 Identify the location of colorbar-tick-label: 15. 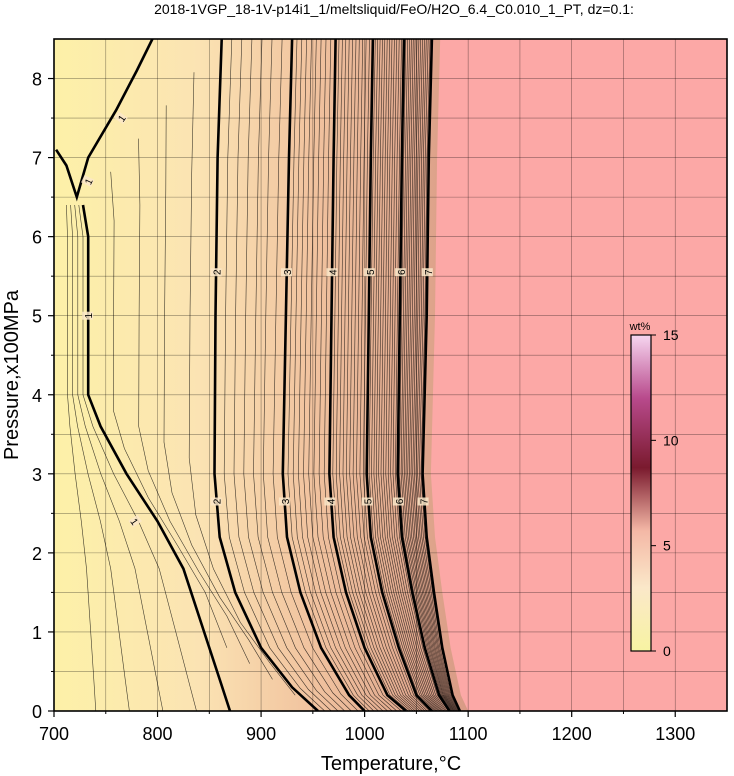
(671, 335).